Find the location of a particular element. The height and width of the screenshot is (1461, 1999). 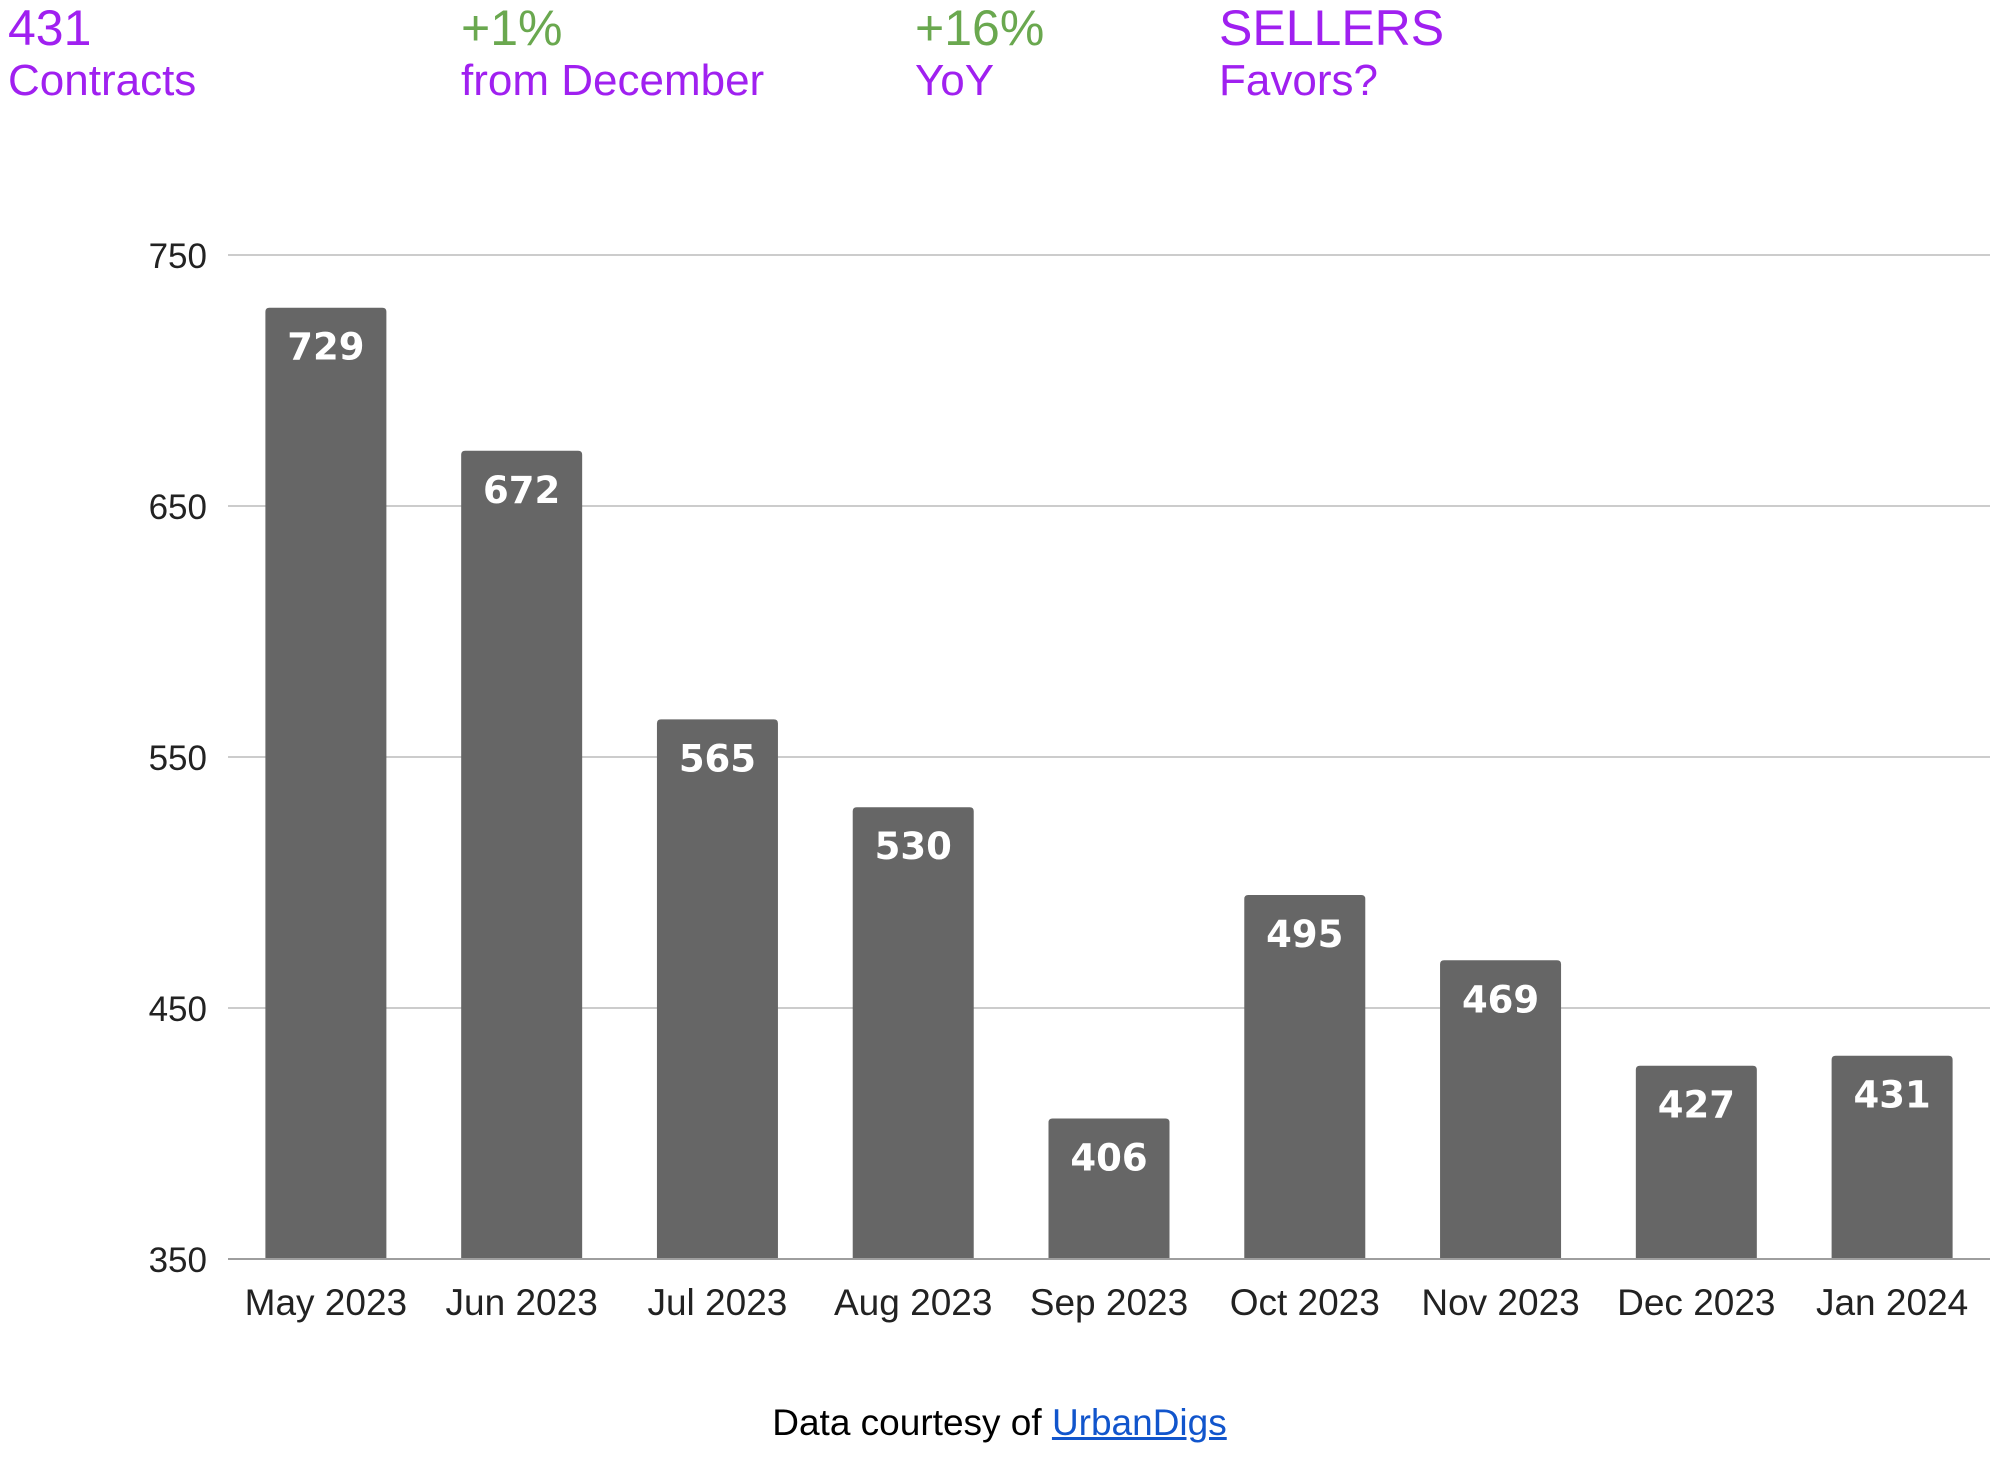

y-tick-label: 550 is located at coordinates (178, 758).